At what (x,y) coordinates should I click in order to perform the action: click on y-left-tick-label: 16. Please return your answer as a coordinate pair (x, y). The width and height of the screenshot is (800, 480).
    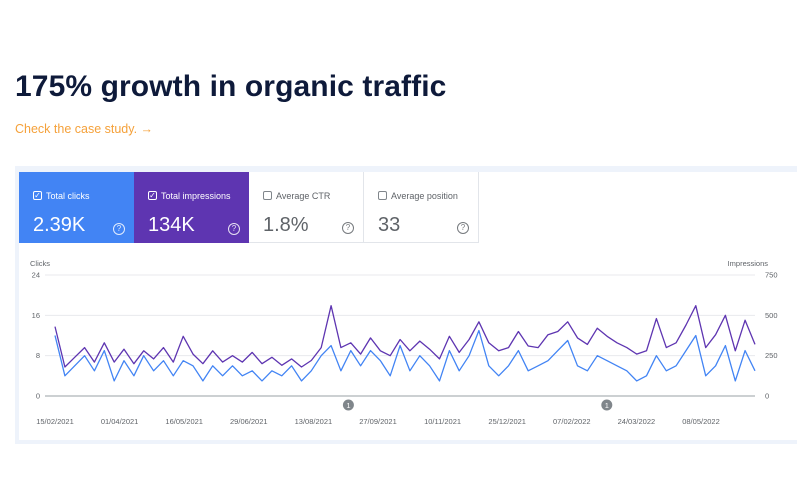
    Looking at the image, I should click on (36, 315).